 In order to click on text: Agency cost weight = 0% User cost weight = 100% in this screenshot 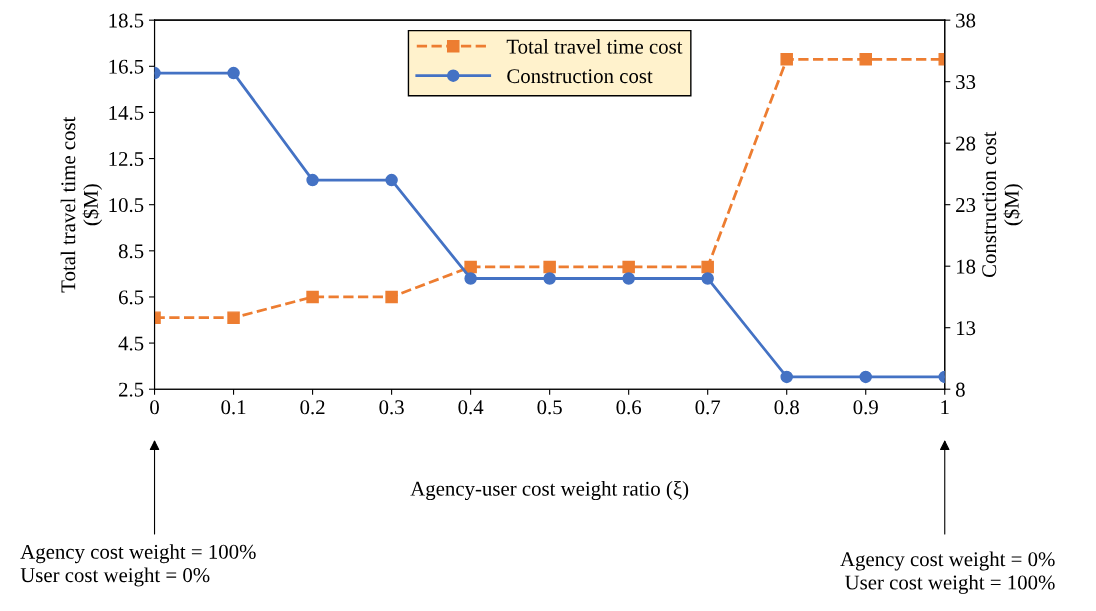, I will do `click(947, 572)`.